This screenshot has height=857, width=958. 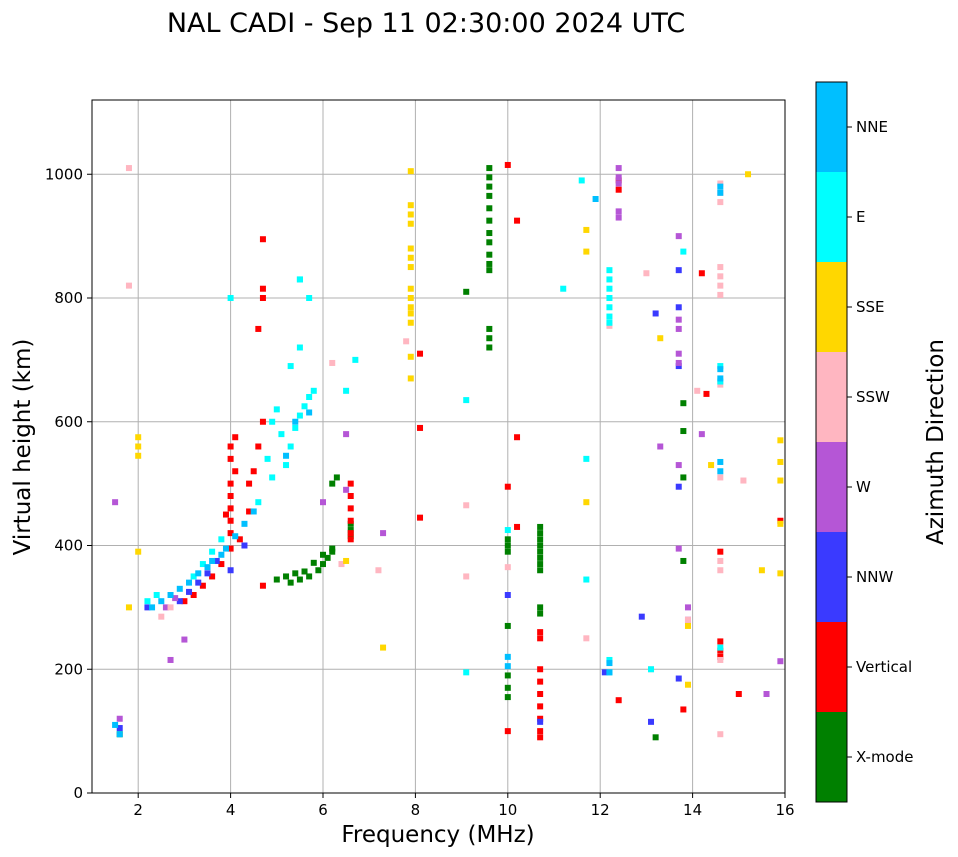 I want to click on y-tick-label: 800, so click(x=68, y=298).